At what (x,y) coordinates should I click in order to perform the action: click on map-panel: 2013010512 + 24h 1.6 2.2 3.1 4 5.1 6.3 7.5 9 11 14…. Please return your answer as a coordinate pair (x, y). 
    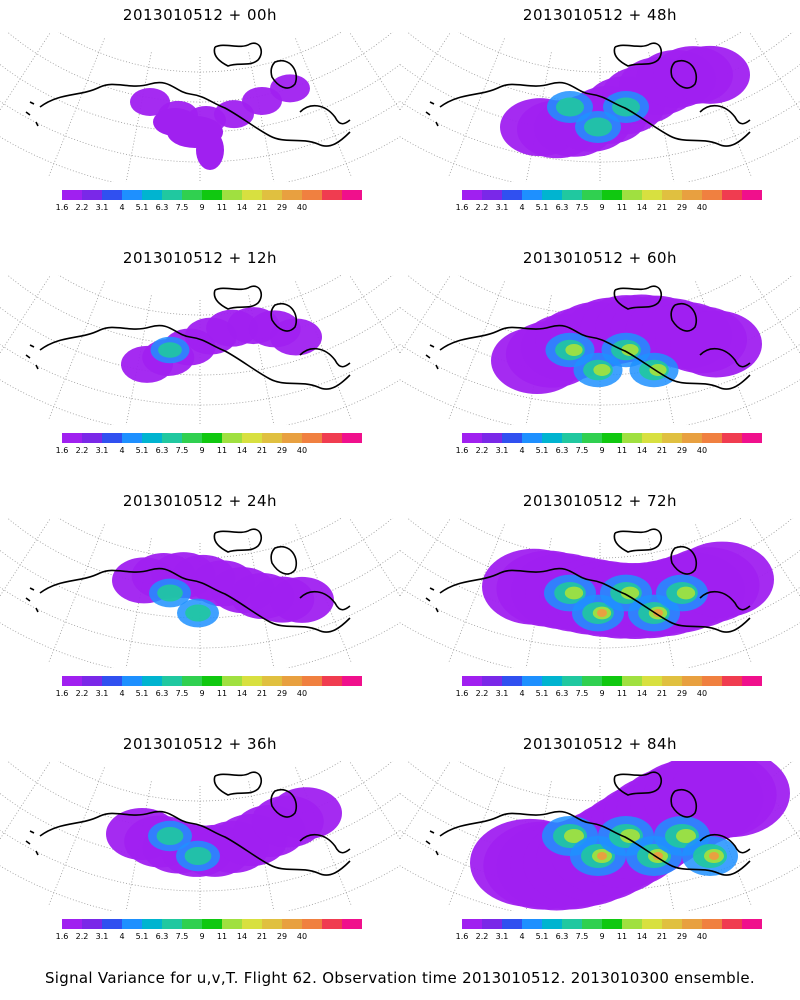
    Looking at the image, I should click on (200, 606).